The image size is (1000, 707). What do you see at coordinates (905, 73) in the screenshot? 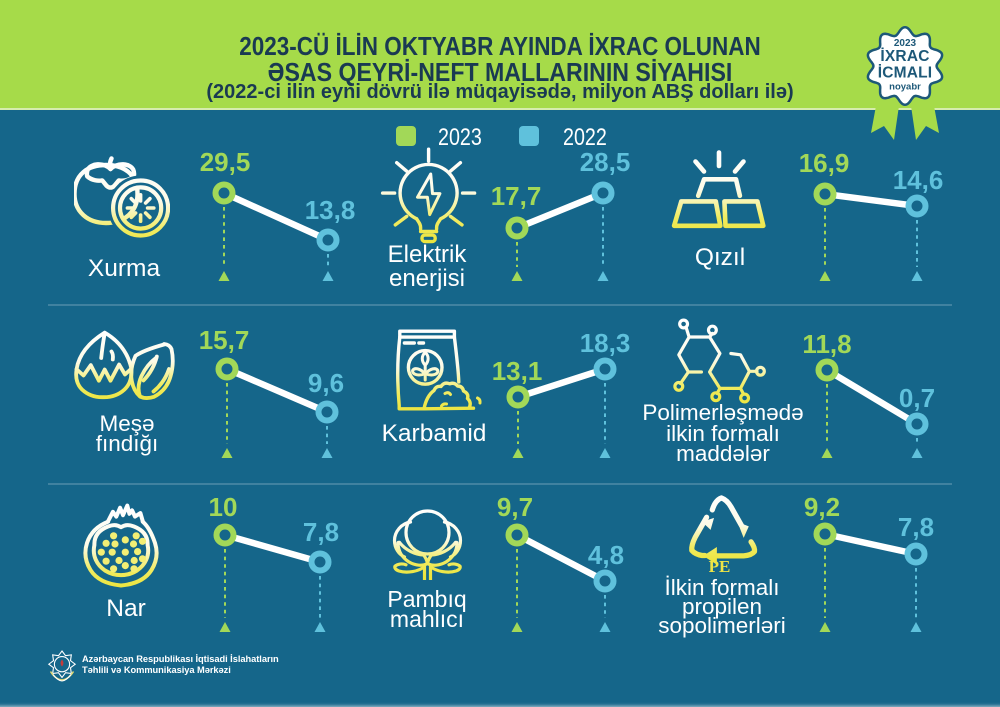
I see `svg-text: İCMALI` at bounding box center [905, 73].